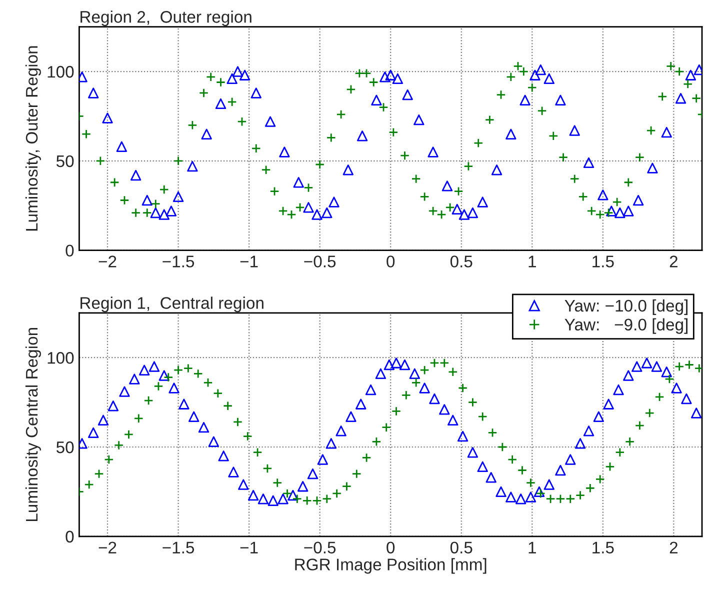 The height and width of the screenshot is (596, 720). I want to click on legend-label: Yaw: −10.0 [deg], so click(626, 307).